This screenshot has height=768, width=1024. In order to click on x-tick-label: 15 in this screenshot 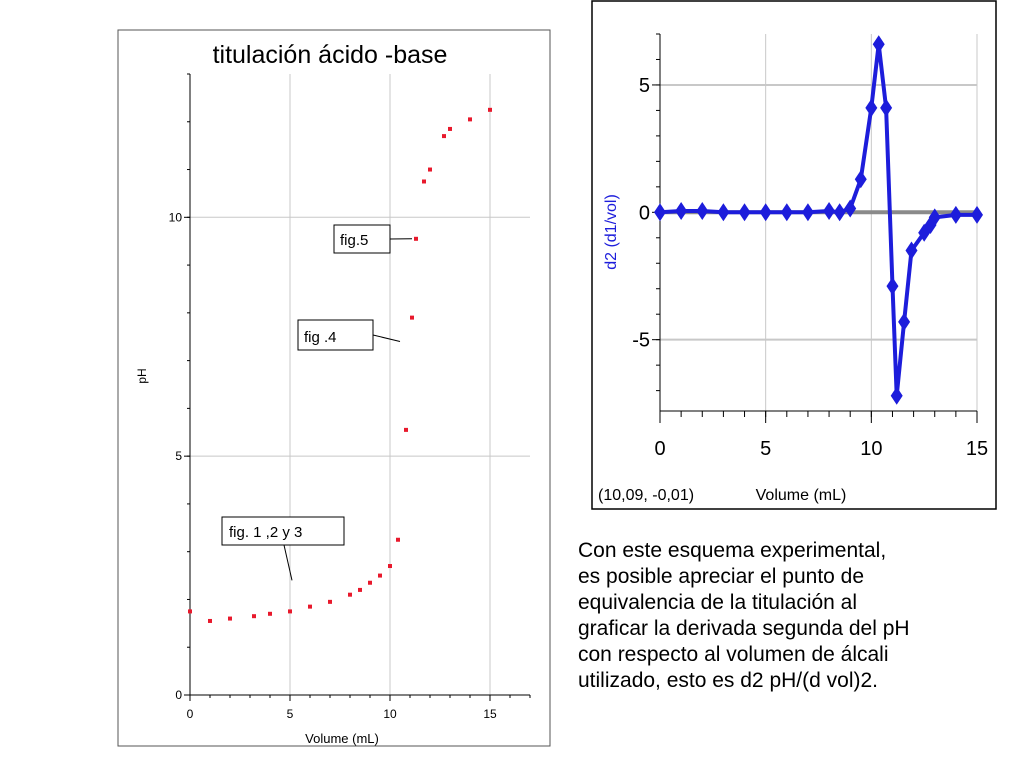, I will do `click(490, 714)`.